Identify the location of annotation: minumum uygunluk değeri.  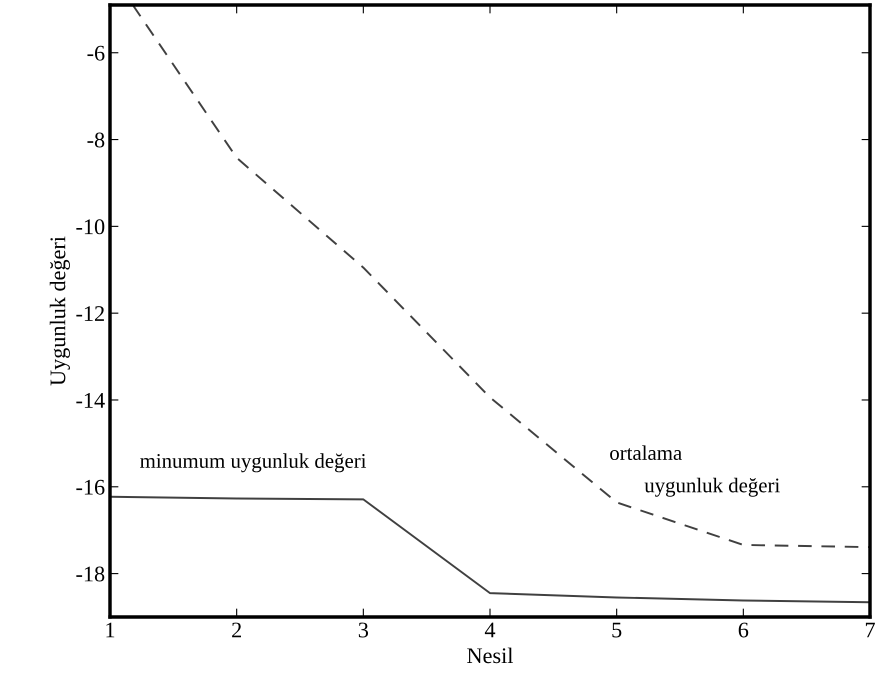
(253, 462).